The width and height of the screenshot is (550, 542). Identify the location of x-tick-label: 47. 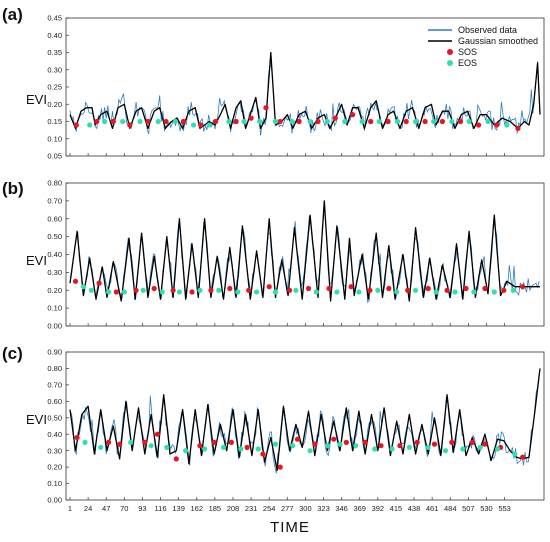
(106, 508).